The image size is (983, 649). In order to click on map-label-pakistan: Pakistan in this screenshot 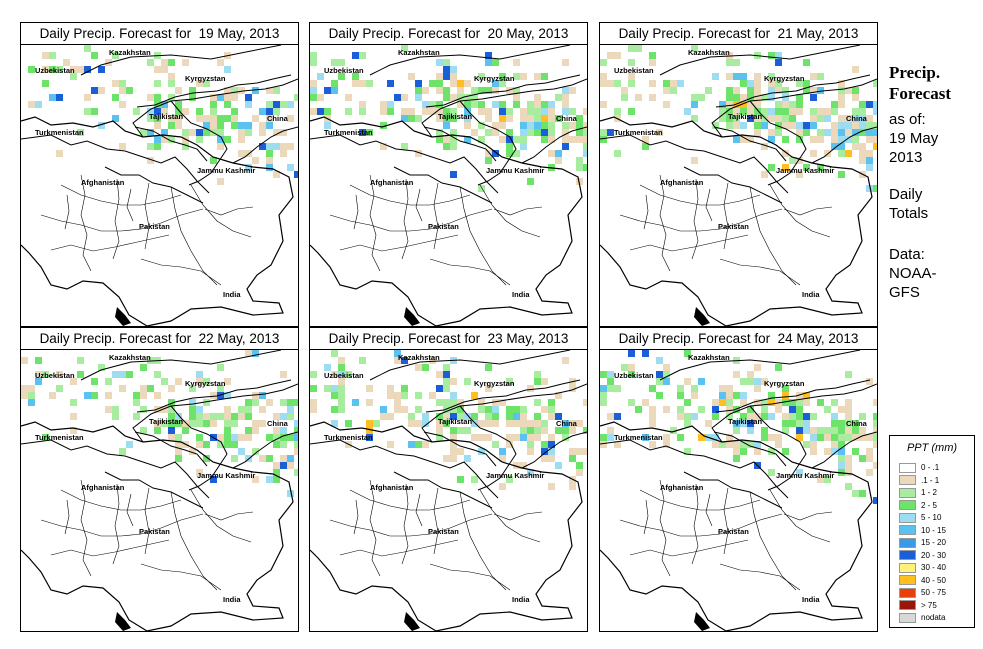, I will do `click(443, 226)`.